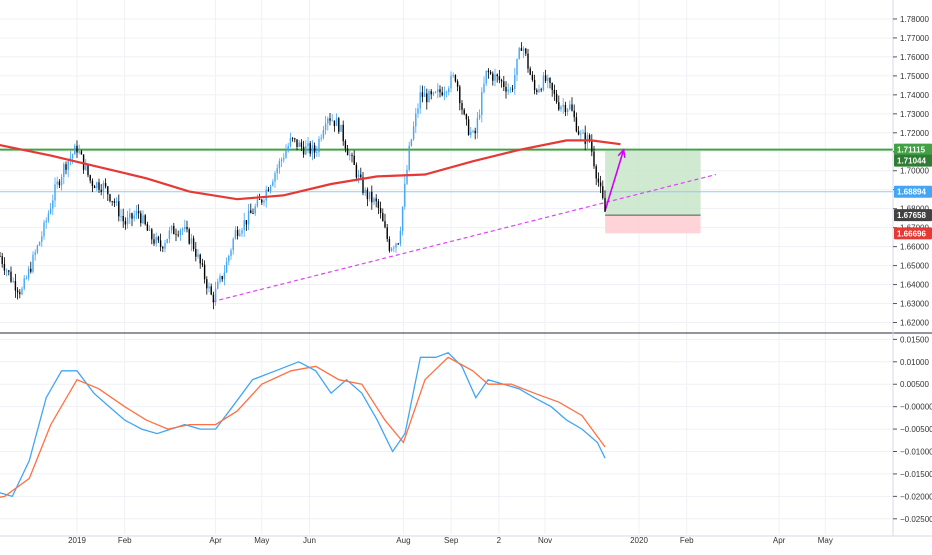  I want to click on time-tick-label: Sep, so click(451, 540).